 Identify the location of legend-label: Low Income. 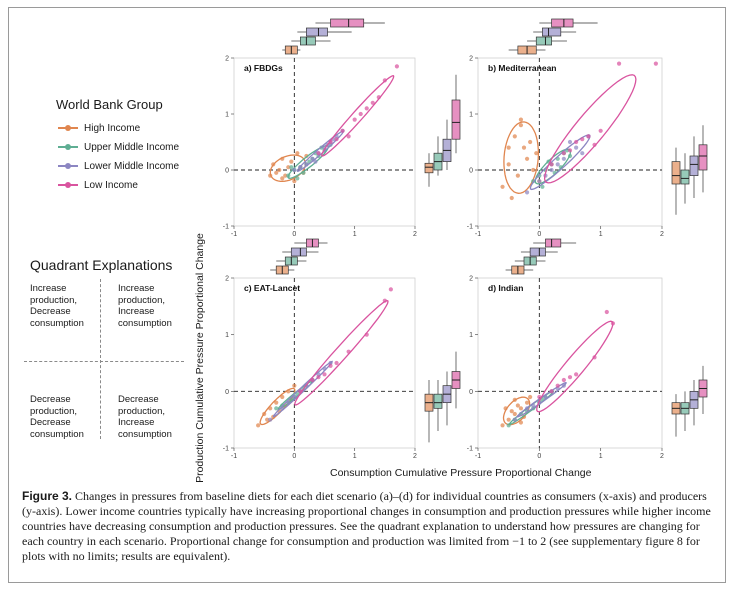
(111, 185).